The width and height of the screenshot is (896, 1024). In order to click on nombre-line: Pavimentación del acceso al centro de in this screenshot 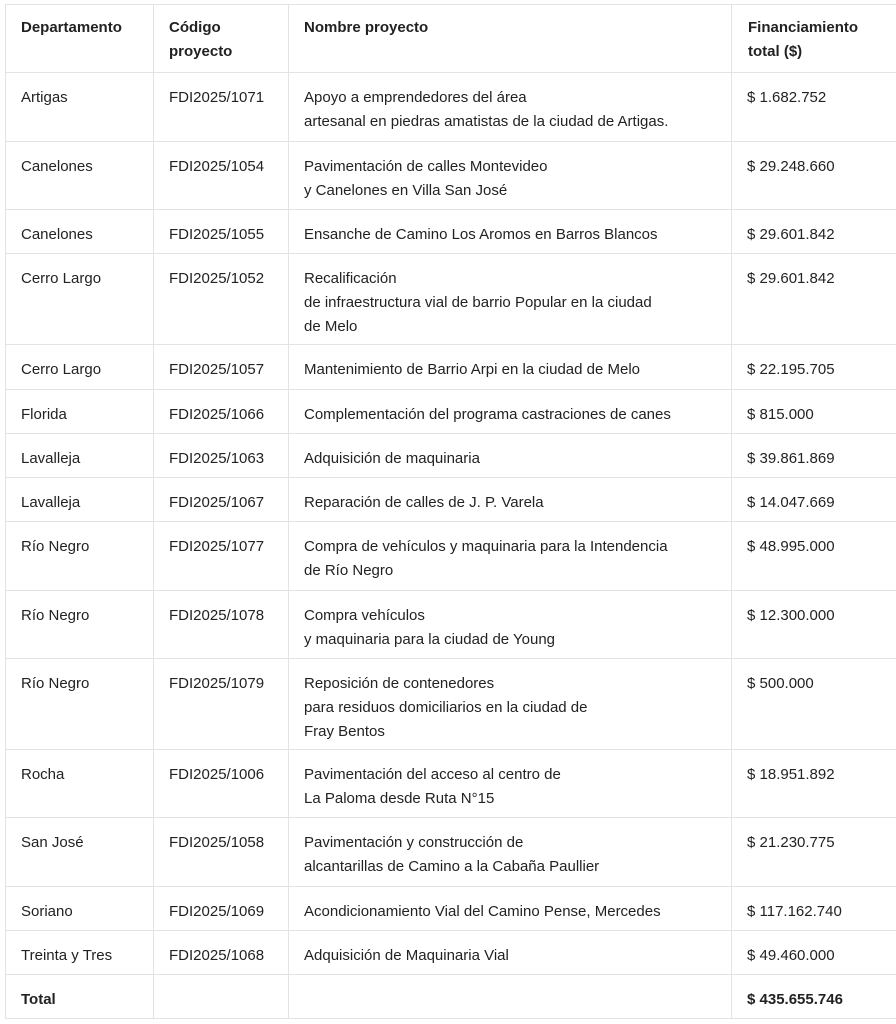, I will do `click(432, 774)`.